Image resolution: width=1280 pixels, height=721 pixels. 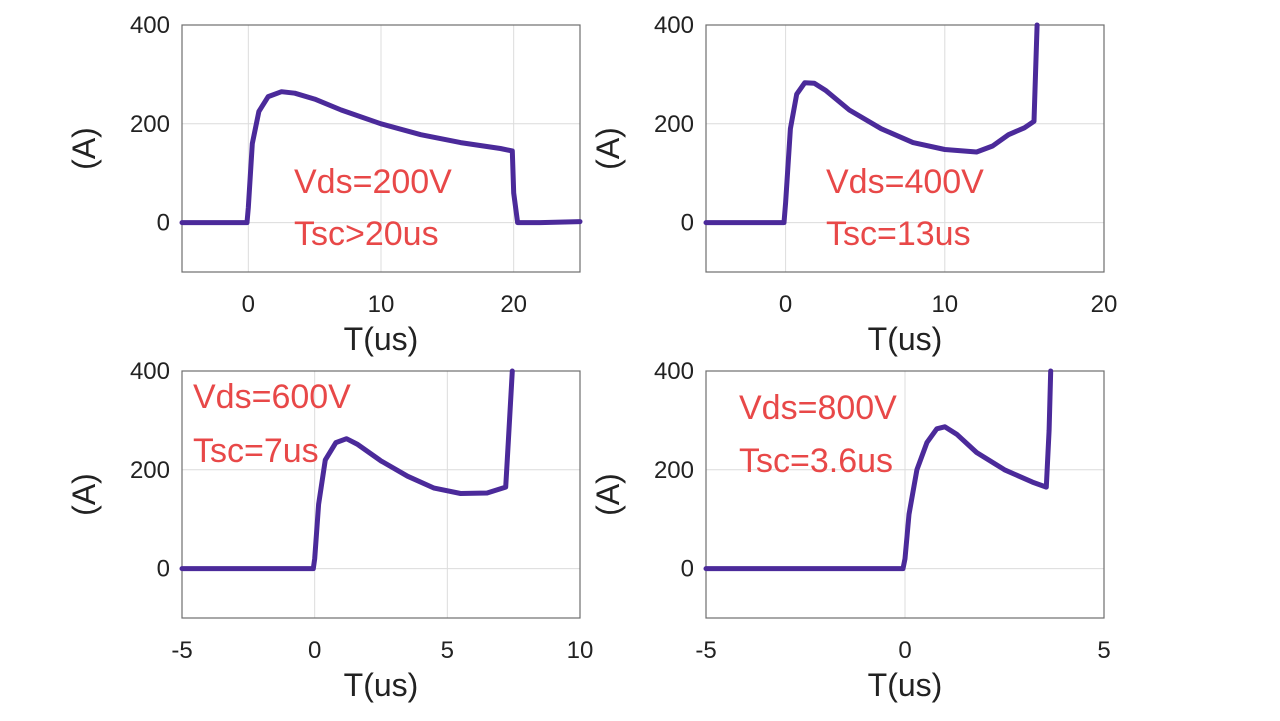 I want to click on vds-annotation: Vds=600V, so click(x=272, y=397).